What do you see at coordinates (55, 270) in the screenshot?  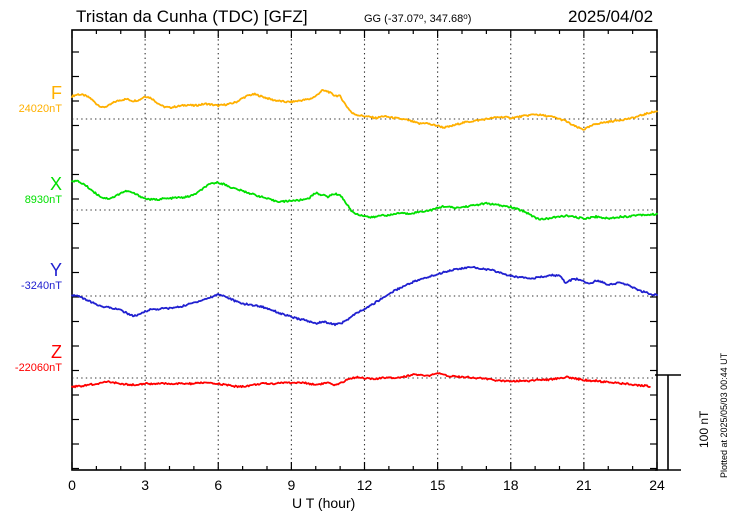 I see `component-name-y: Y` at bounding box center [55, 270].